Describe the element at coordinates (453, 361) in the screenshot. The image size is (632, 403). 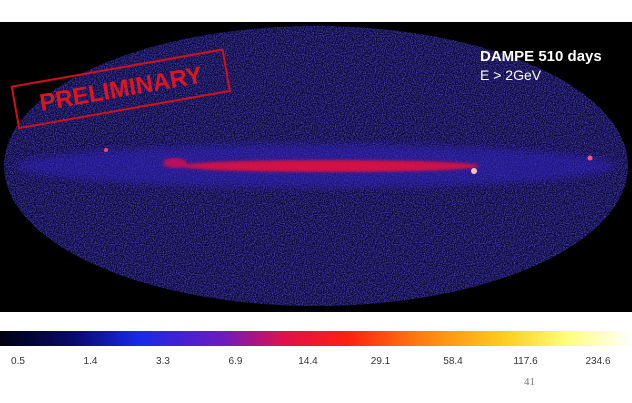
I see `colorbar-tick-label: 58.4` at that location.